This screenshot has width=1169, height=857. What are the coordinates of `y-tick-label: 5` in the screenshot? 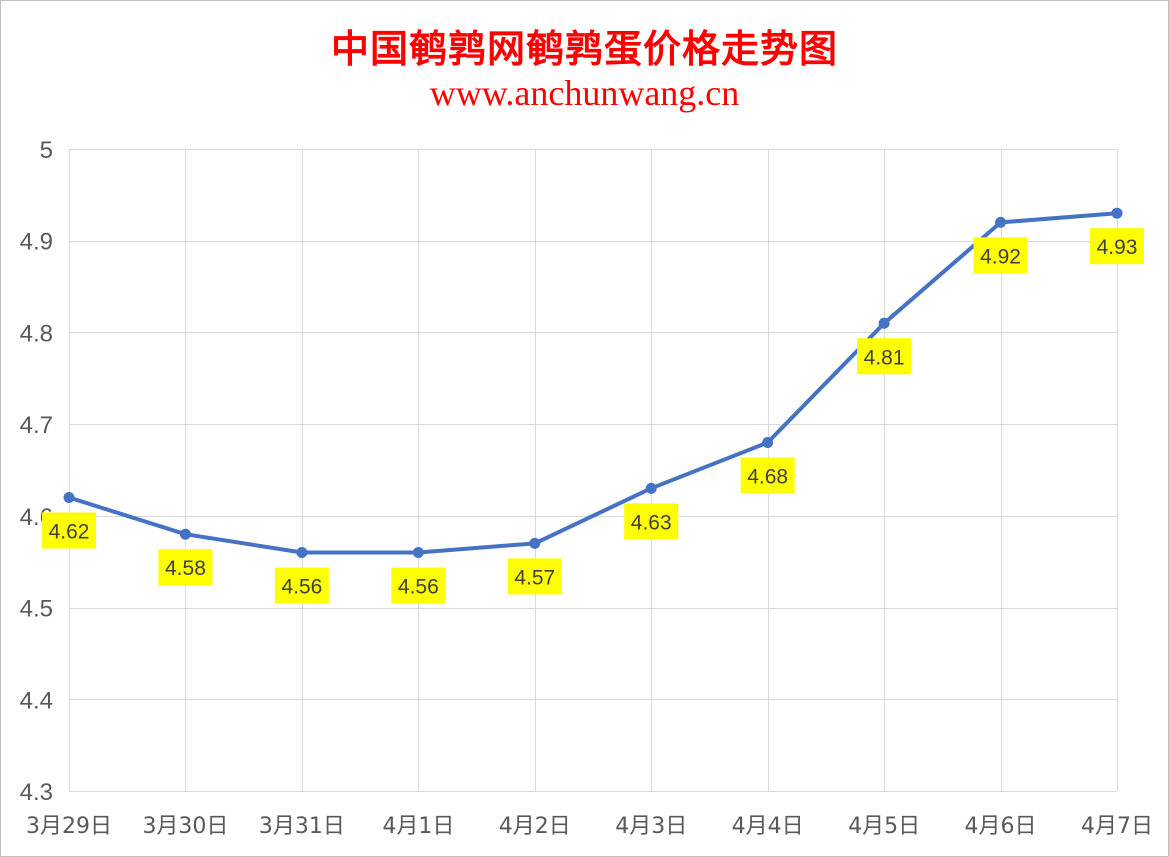 It's located at (46, 150).